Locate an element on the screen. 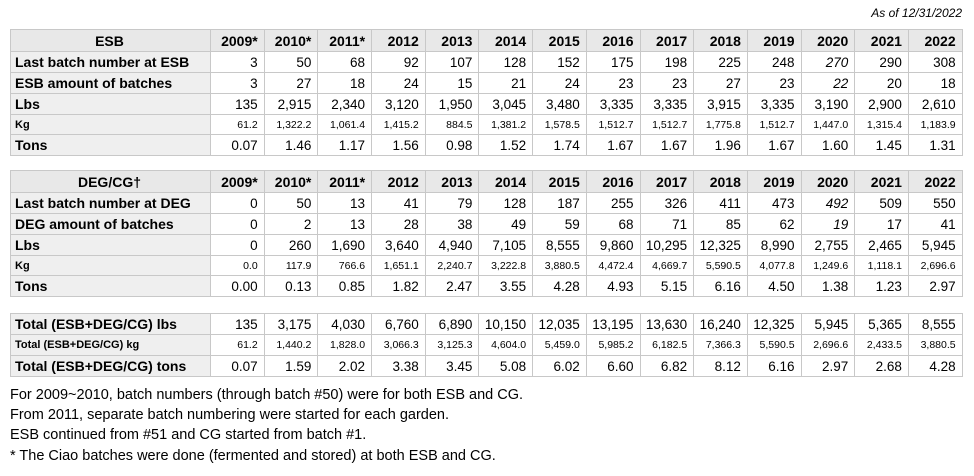  year-header: 2015 is located at coordinates (559, 181).